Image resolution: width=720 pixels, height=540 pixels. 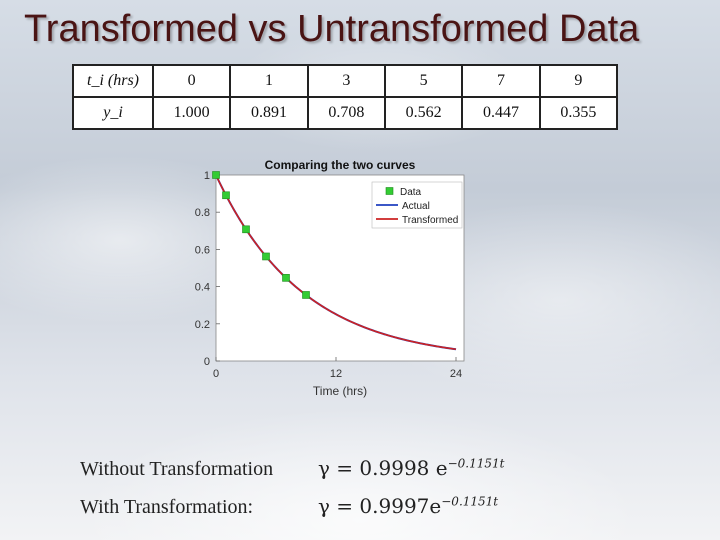 I want to click on y-tick-label: 0.2, so click(x=202, y=325).